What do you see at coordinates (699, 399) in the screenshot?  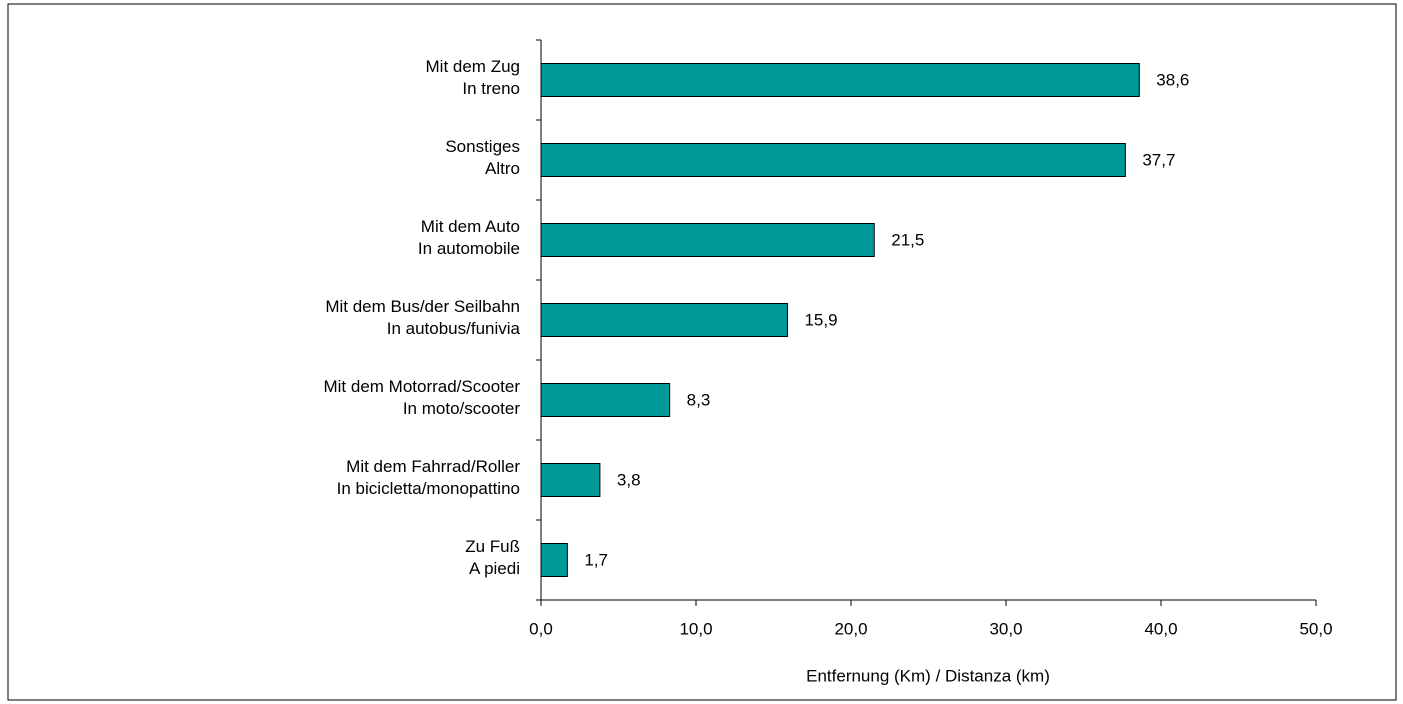 I see `value-label: 8,3` at bounding box center [699, 399].